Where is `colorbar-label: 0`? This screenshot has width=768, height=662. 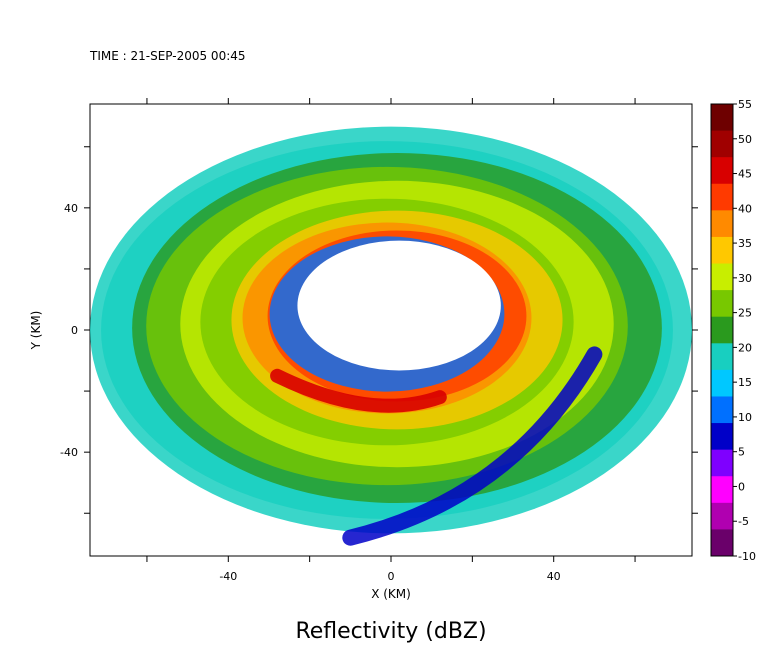 colorbar-label: 0 is located at coordinates (741, 486).